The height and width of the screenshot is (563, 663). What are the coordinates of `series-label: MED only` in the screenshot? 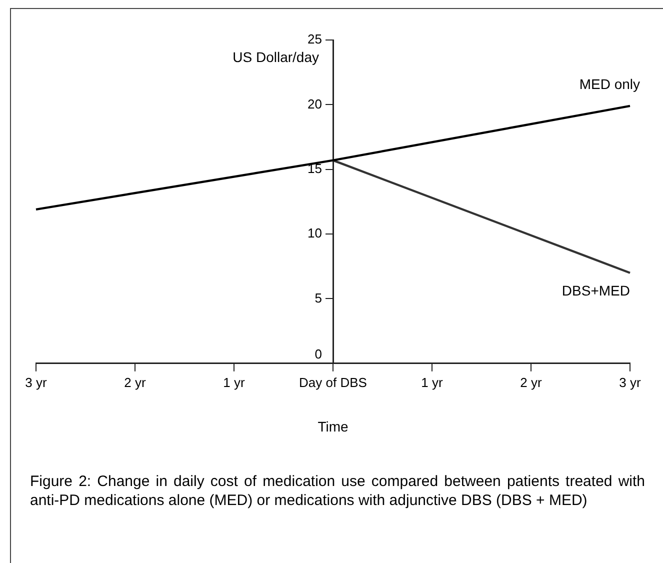 It's located at (609, 84).